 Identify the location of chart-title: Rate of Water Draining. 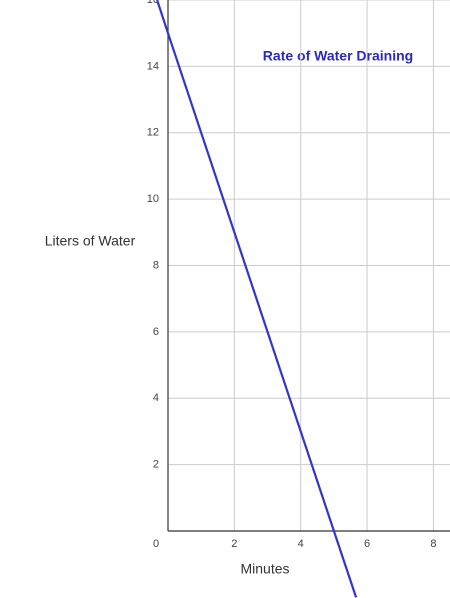
(338, 56).